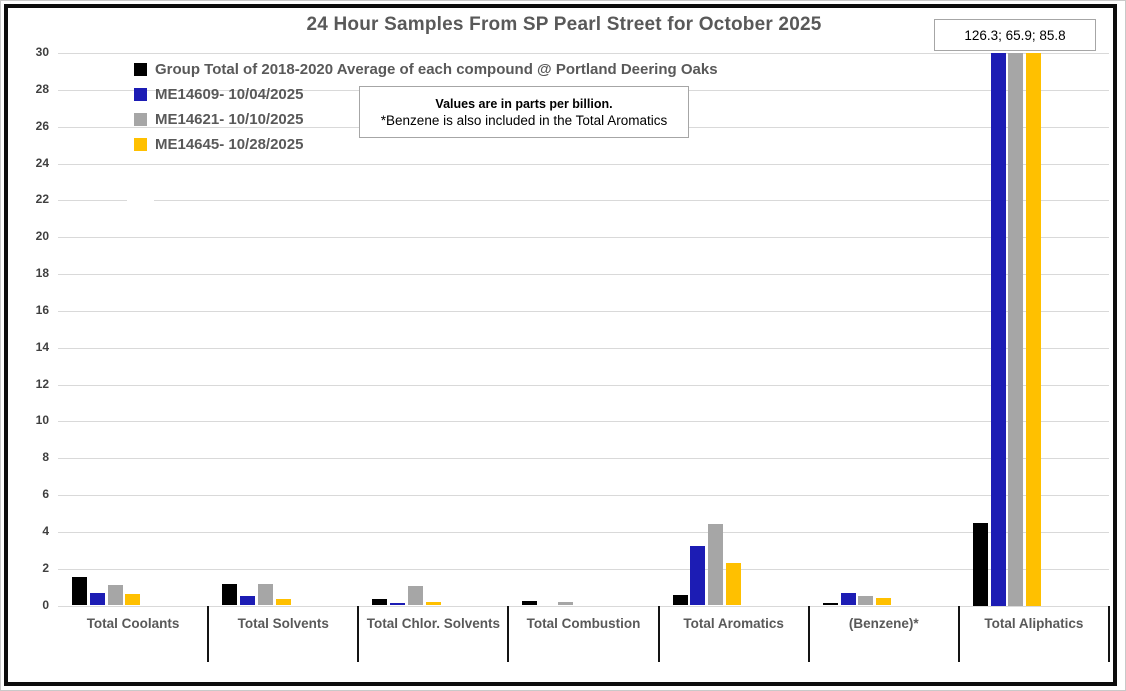  Describe the element at coordinates (283, 623) in the screenshot. I see `x-axis-label-total-solvents: Total Solvents` at that location.